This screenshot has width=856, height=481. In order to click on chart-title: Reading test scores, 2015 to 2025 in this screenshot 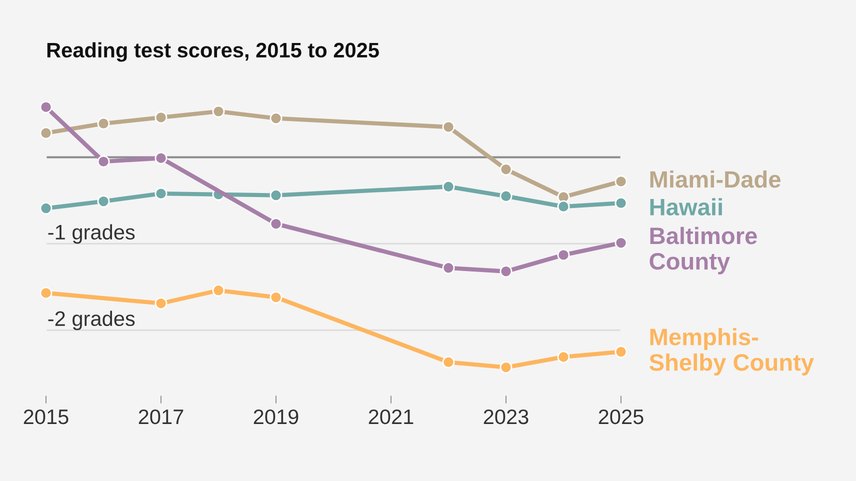, I will do `click(213, 52)`.